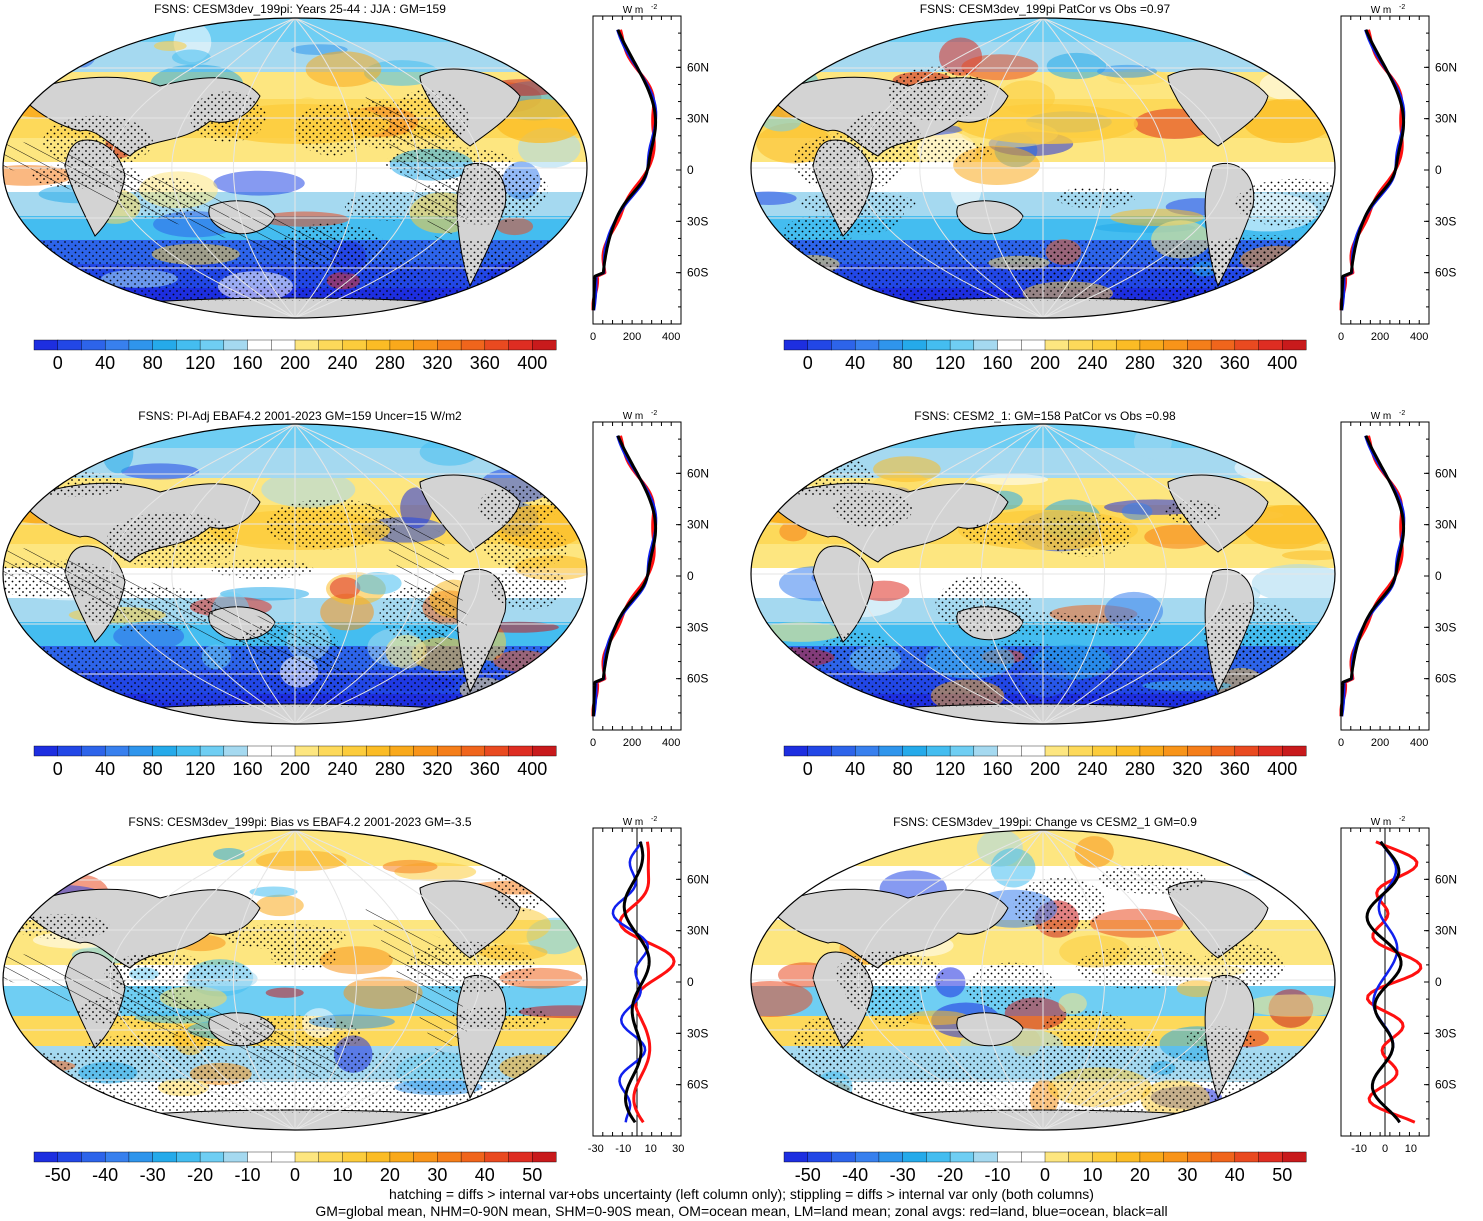  Describe the element at coordinates (1438, 982) in the screenshot. I see `profile-lat-label: 0` at that location.